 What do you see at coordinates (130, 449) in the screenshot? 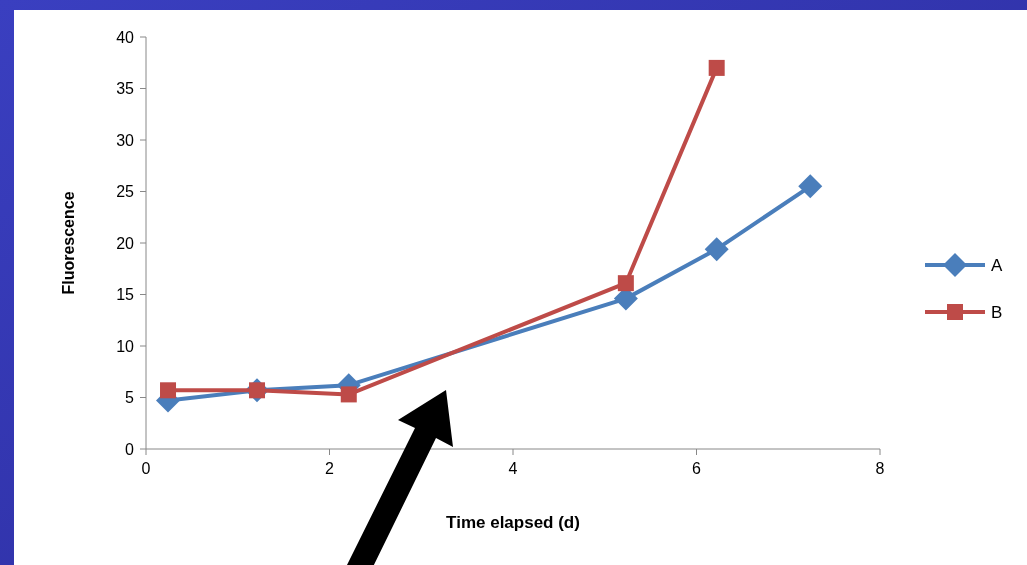
I see `y-tick-label: 0` at bounding box center [130, 449].